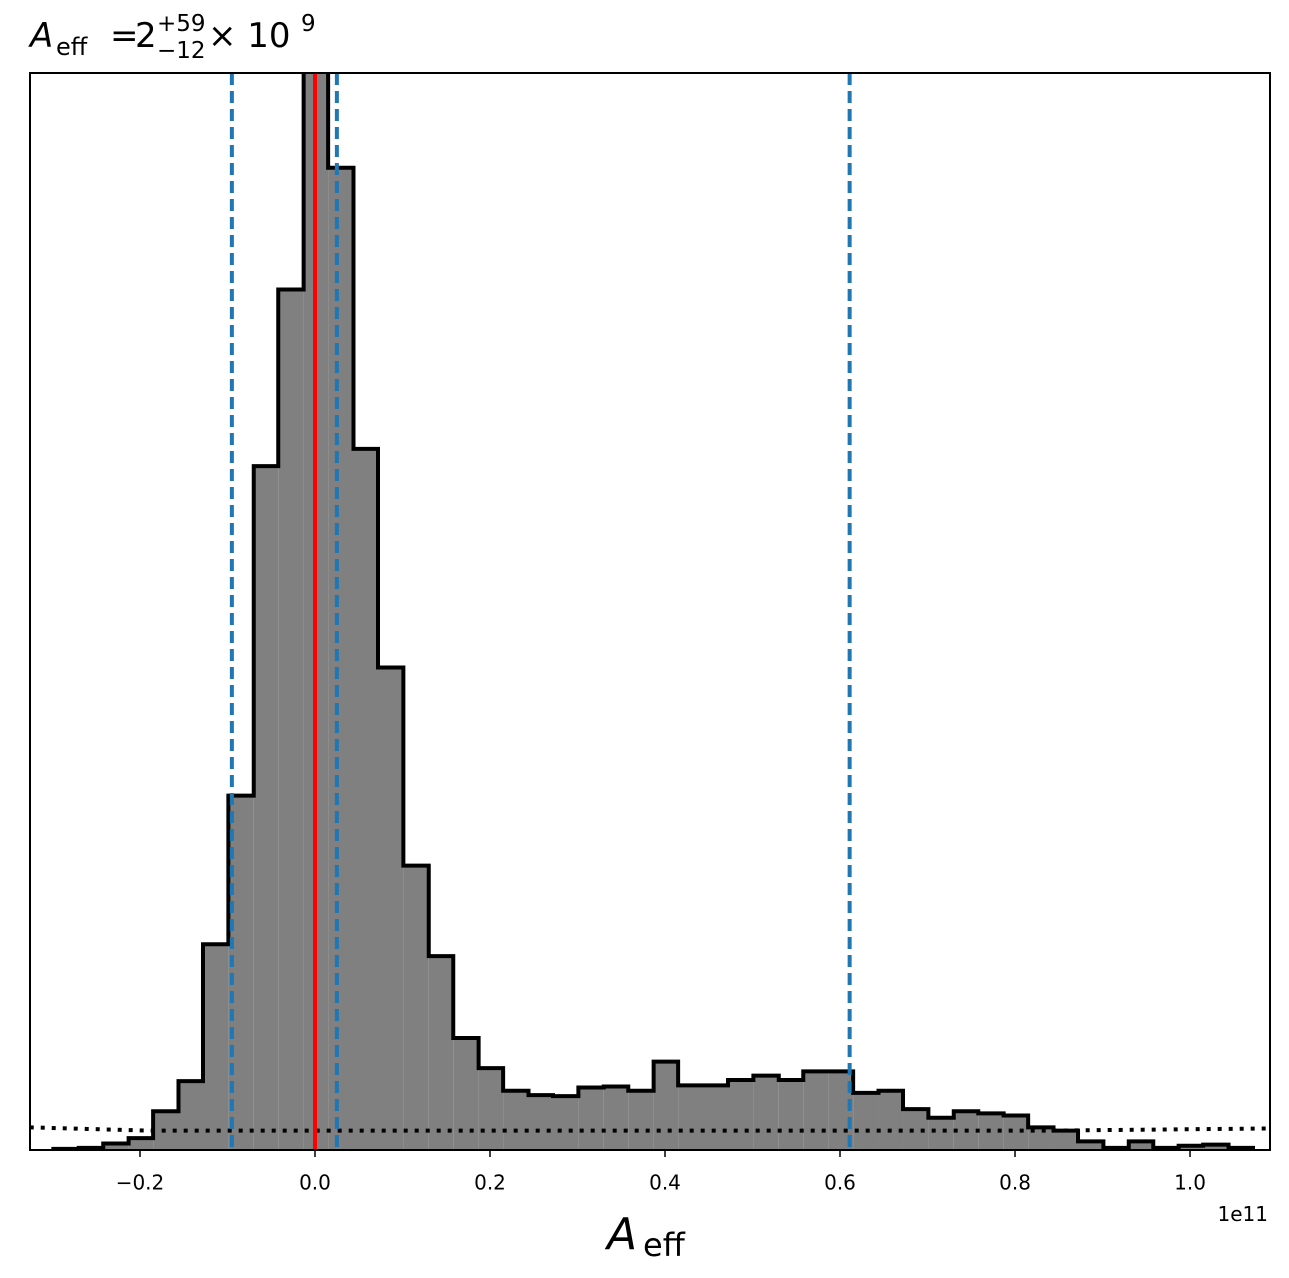 This screenshot has height=1278, width=1289. I want to click on title-relation: =, so click(124, 36).